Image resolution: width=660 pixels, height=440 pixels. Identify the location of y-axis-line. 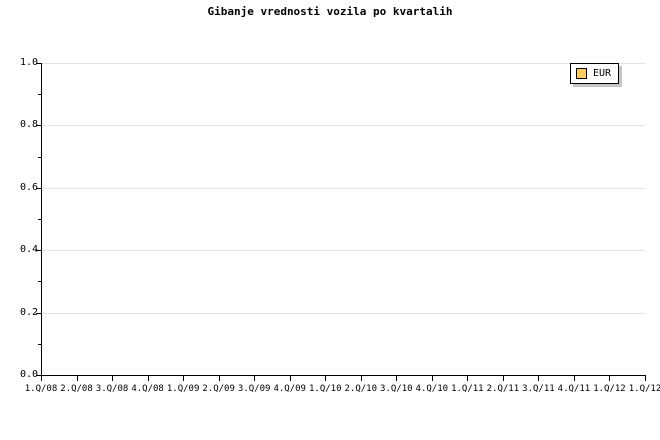
(41, 219).